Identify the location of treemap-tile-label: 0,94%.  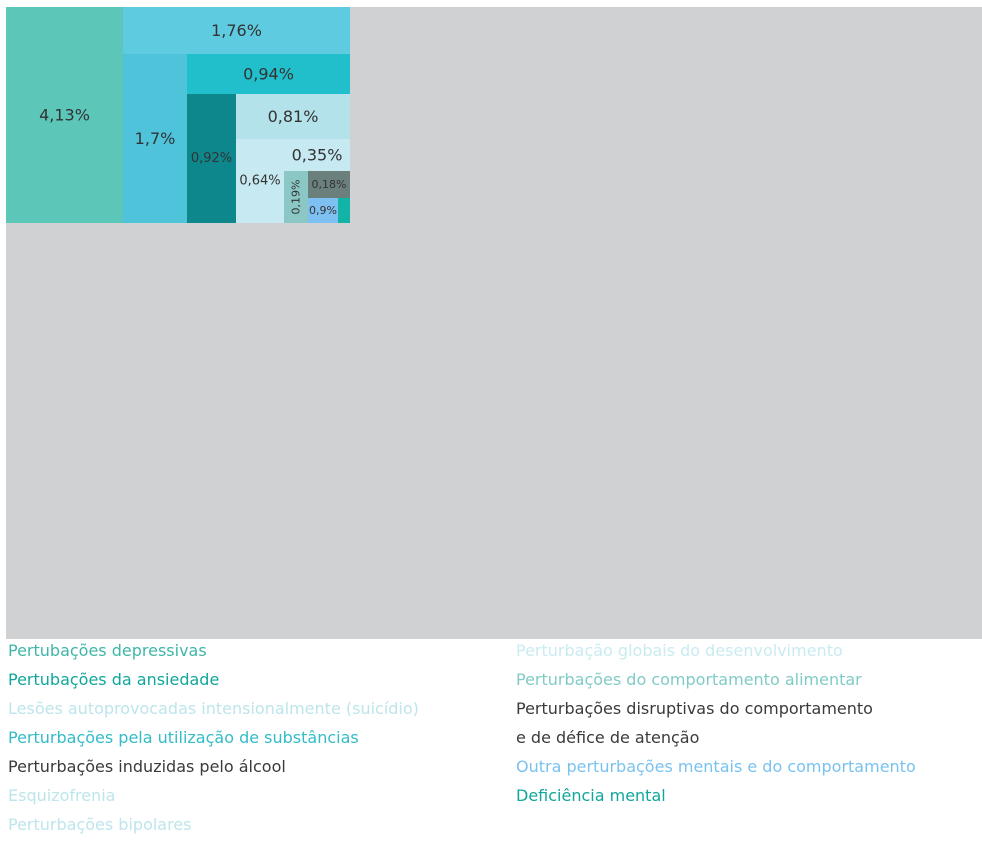
(268, 74).